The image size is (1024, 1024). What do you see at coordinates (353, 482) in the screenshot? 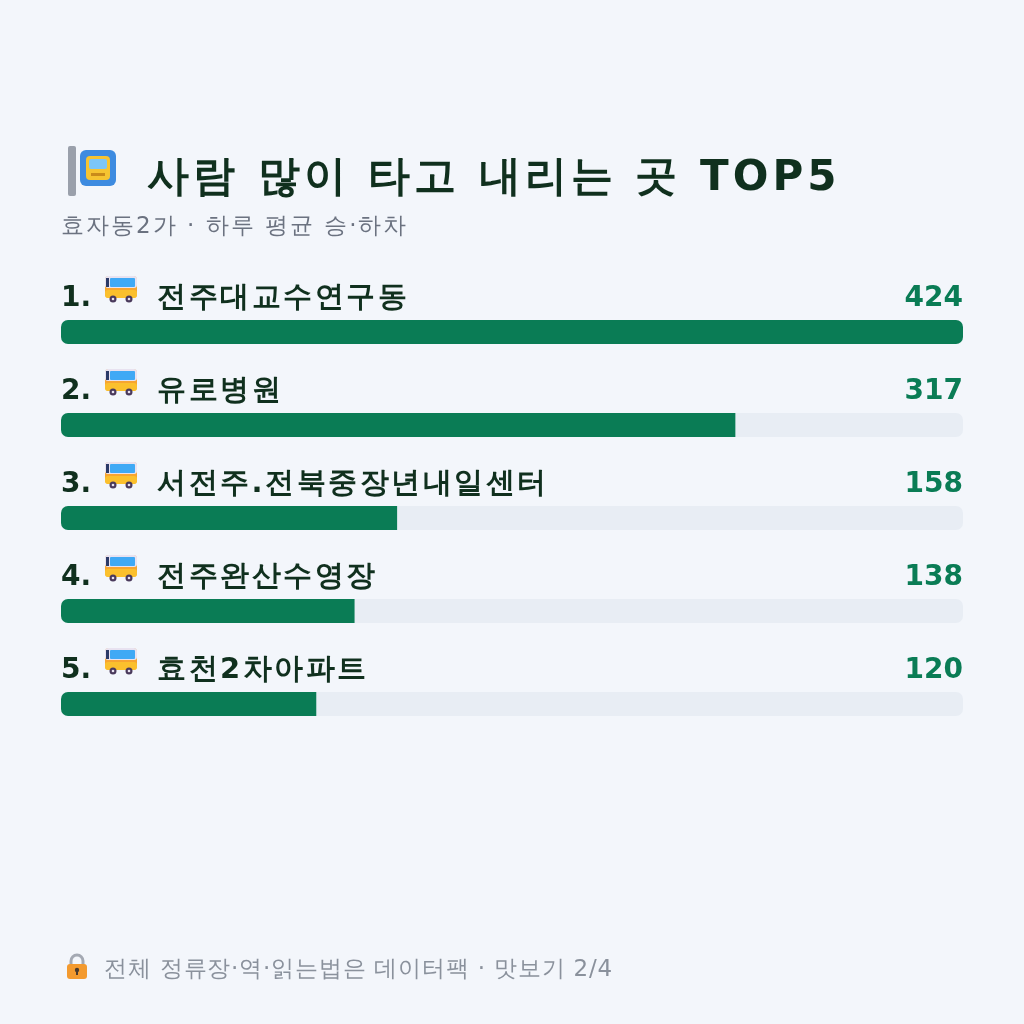
I see `category: 서전주.전북중장년내일센터` at bounding box center [353, 482].